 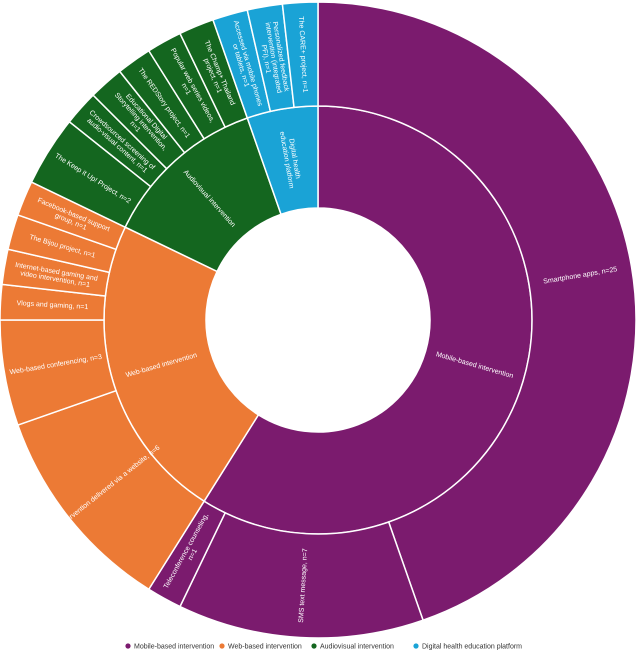 What do you see at coordinates (416, 646) in the screenshot?
I see `legend-swatch-digital-health-education-platform` at bounding box center [416, 646].